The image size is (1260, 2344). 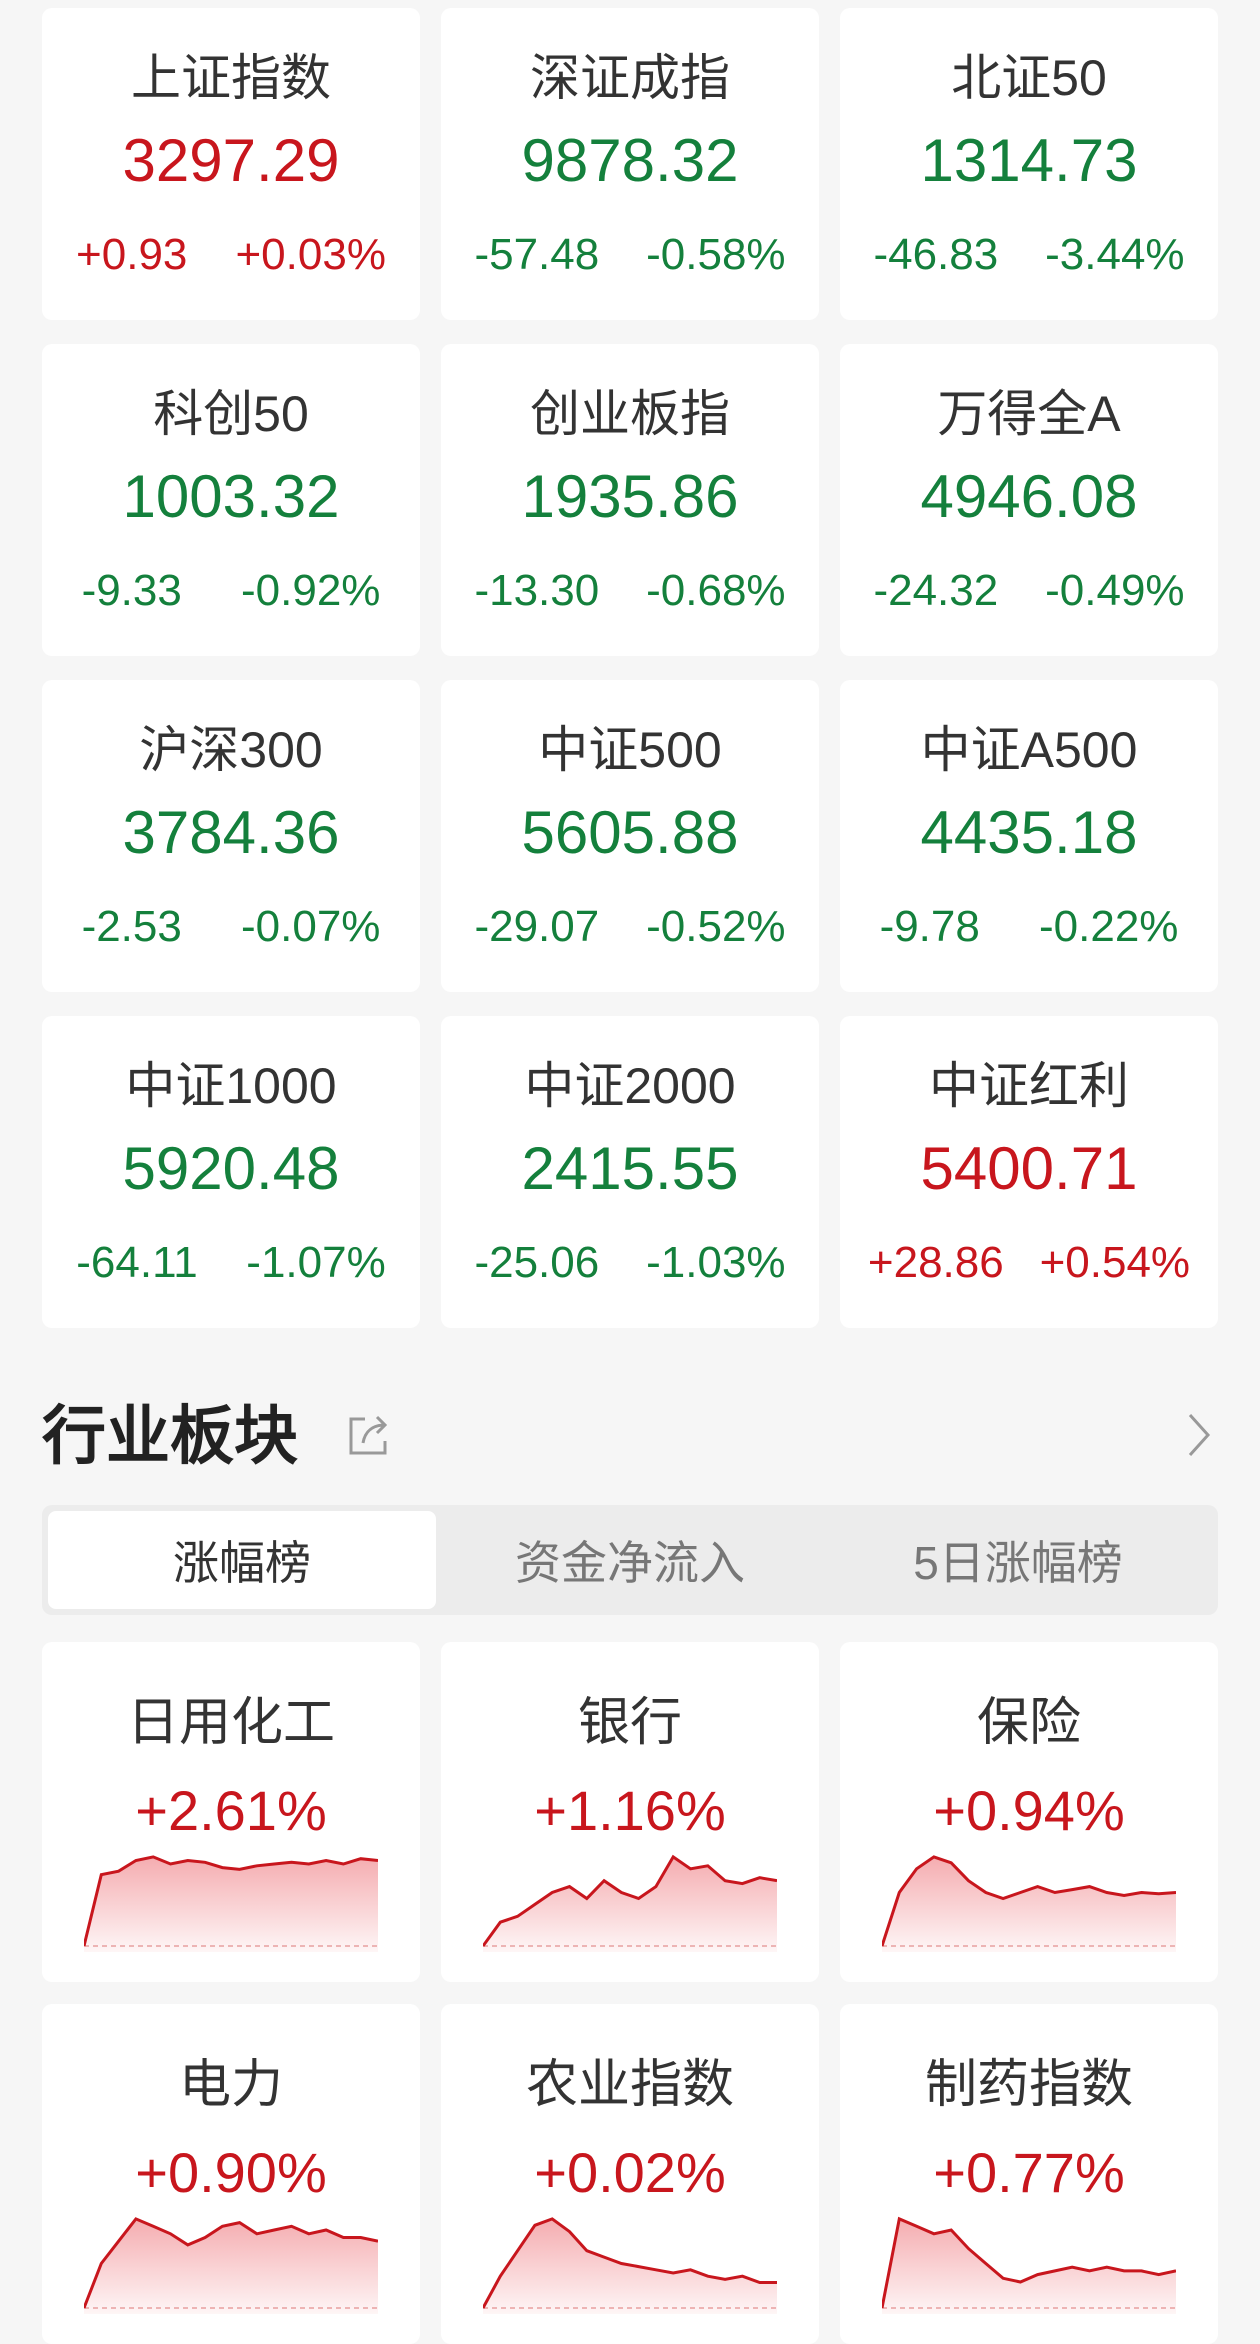 What do you see at coordinates (630, 1263) in the screenshot?
I see `index-change-row: -25.06 -1.03%` at bounding box center [630, 1263].